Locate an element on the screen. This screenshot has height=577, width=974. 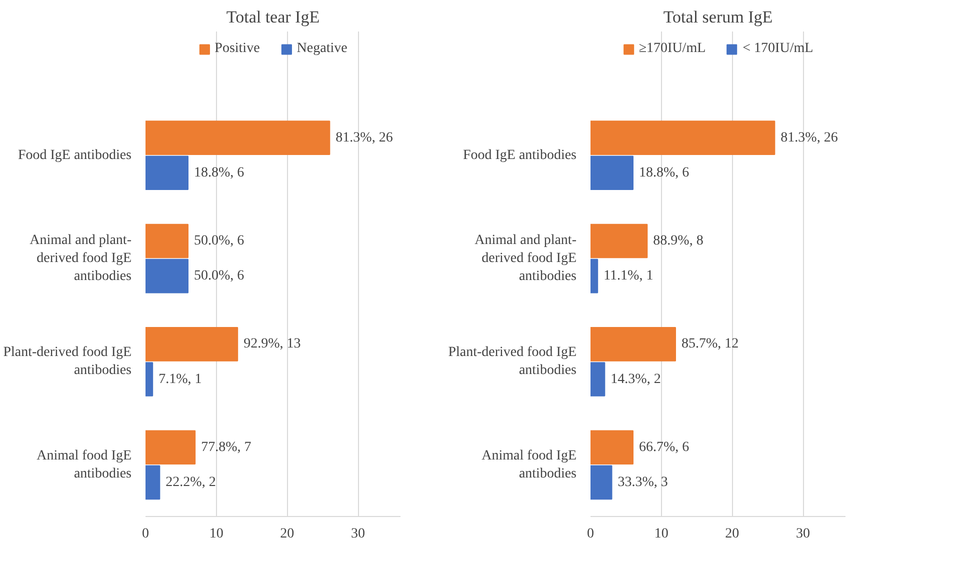
legend-label: ≥170IU/mL is located at coordinates (672, 49).